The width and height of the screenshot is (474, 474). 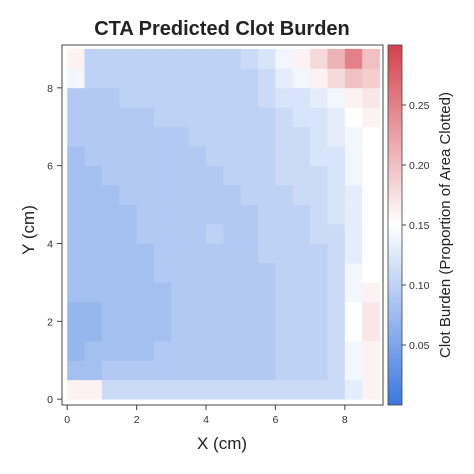 I want to click on y-tick-label: 6, so click(x=50, y=167).